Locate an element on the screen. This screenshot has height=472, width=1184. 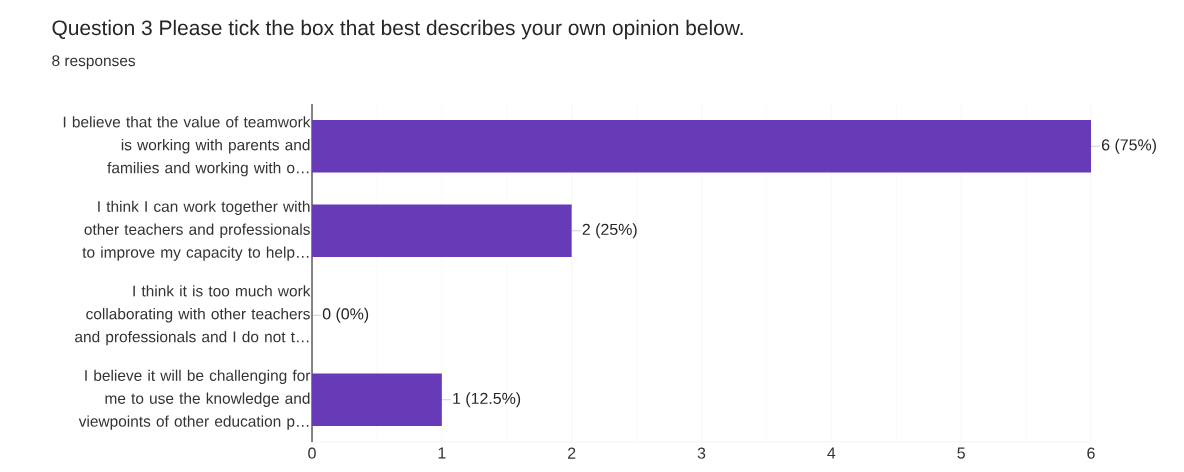
data-label: 1 (12.5%) is located at coordinates (487, 400).